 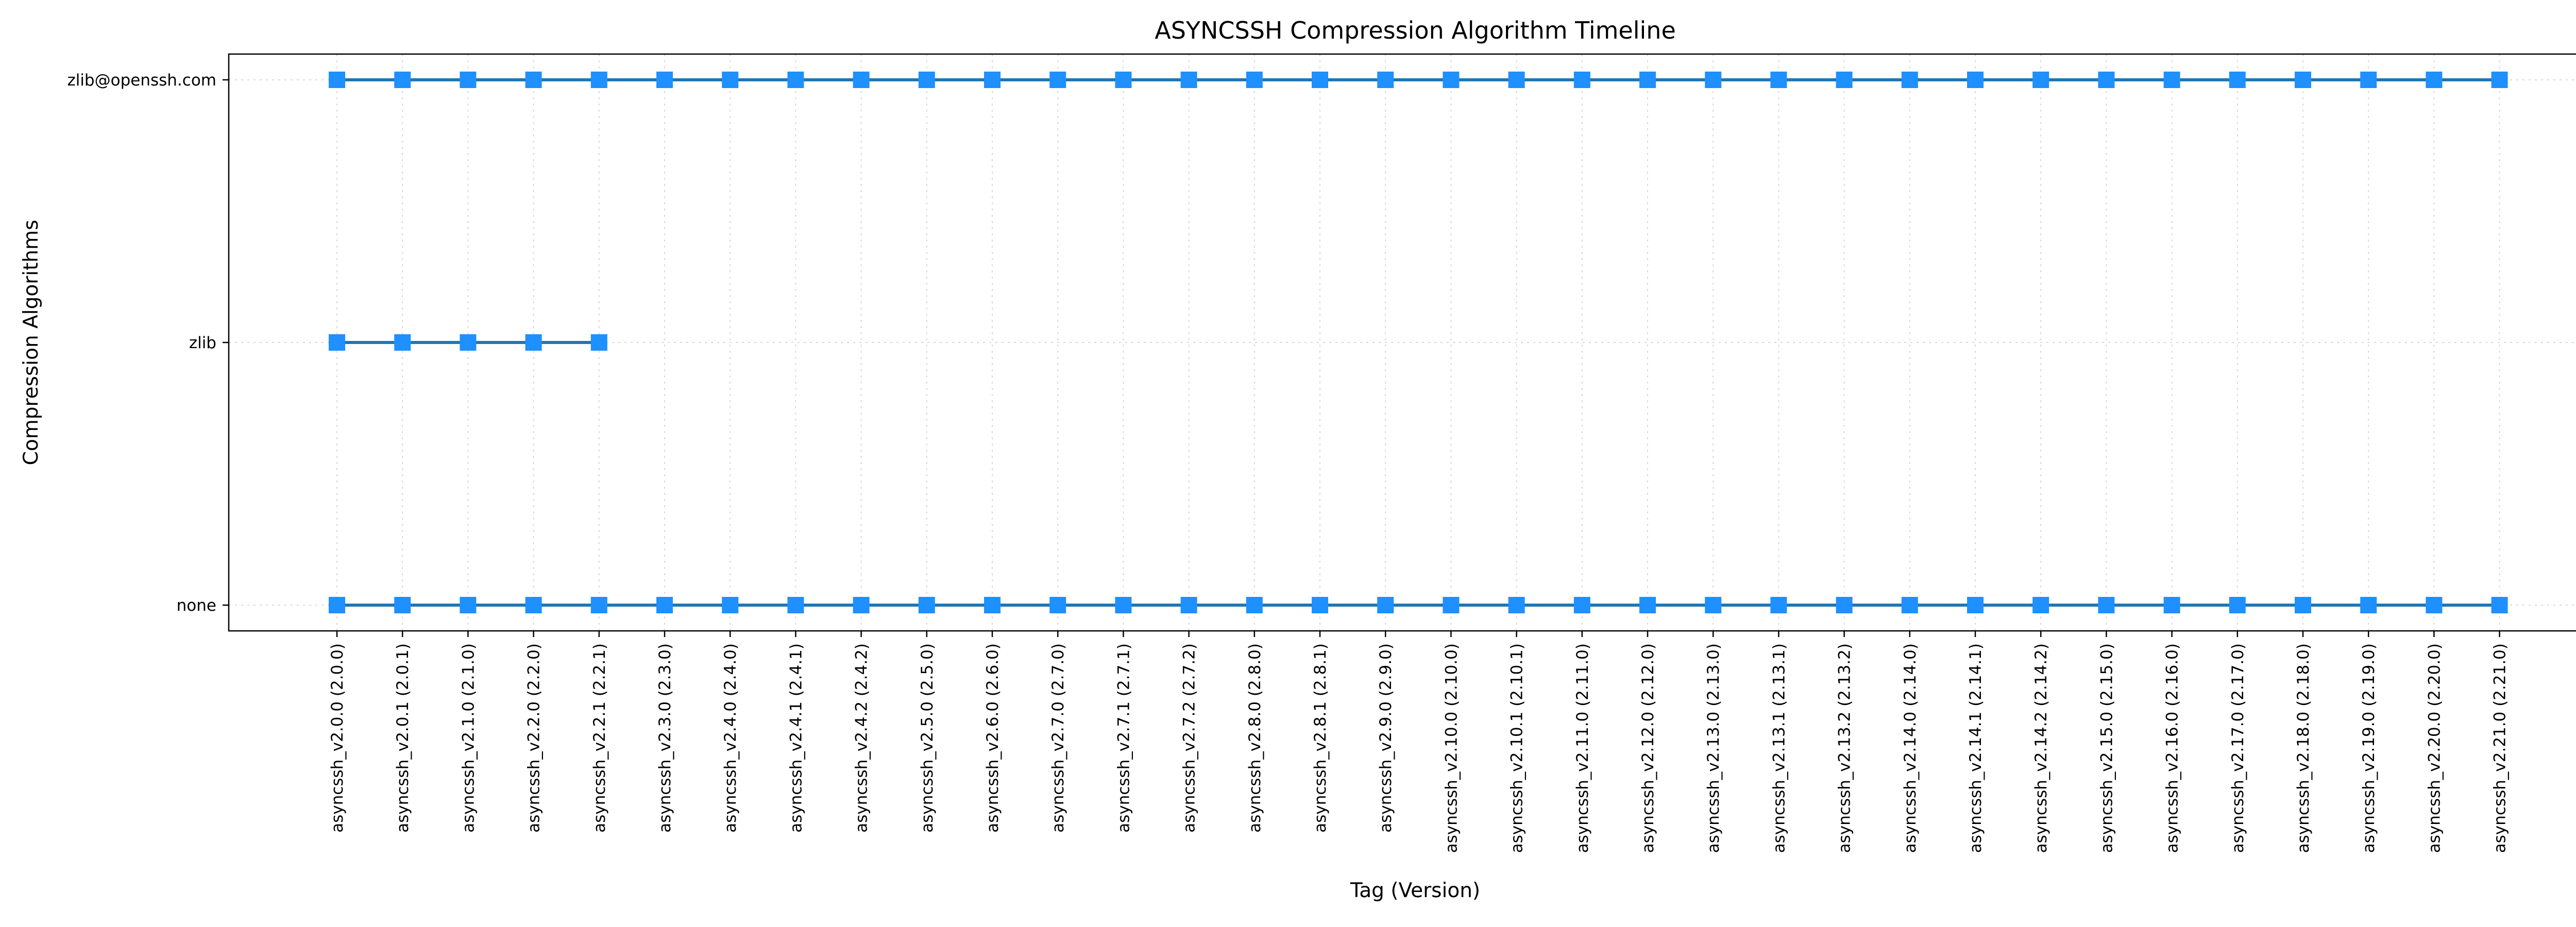 What do you see at coordinates (1189, 738) in the screenshot?
I see `x-tick-label: asyncssh_v2.7.2 (2.7.2)` at bounding box center [1189, 738].